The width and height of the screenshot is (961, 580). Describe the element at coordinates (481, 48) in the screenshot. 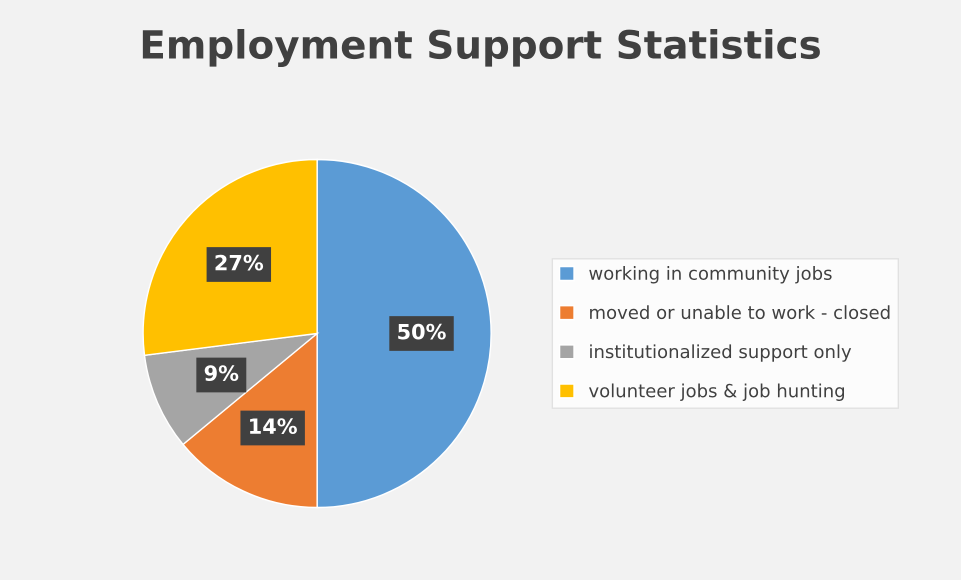

I see `chart-title: Employment Support Statistics` at that location.